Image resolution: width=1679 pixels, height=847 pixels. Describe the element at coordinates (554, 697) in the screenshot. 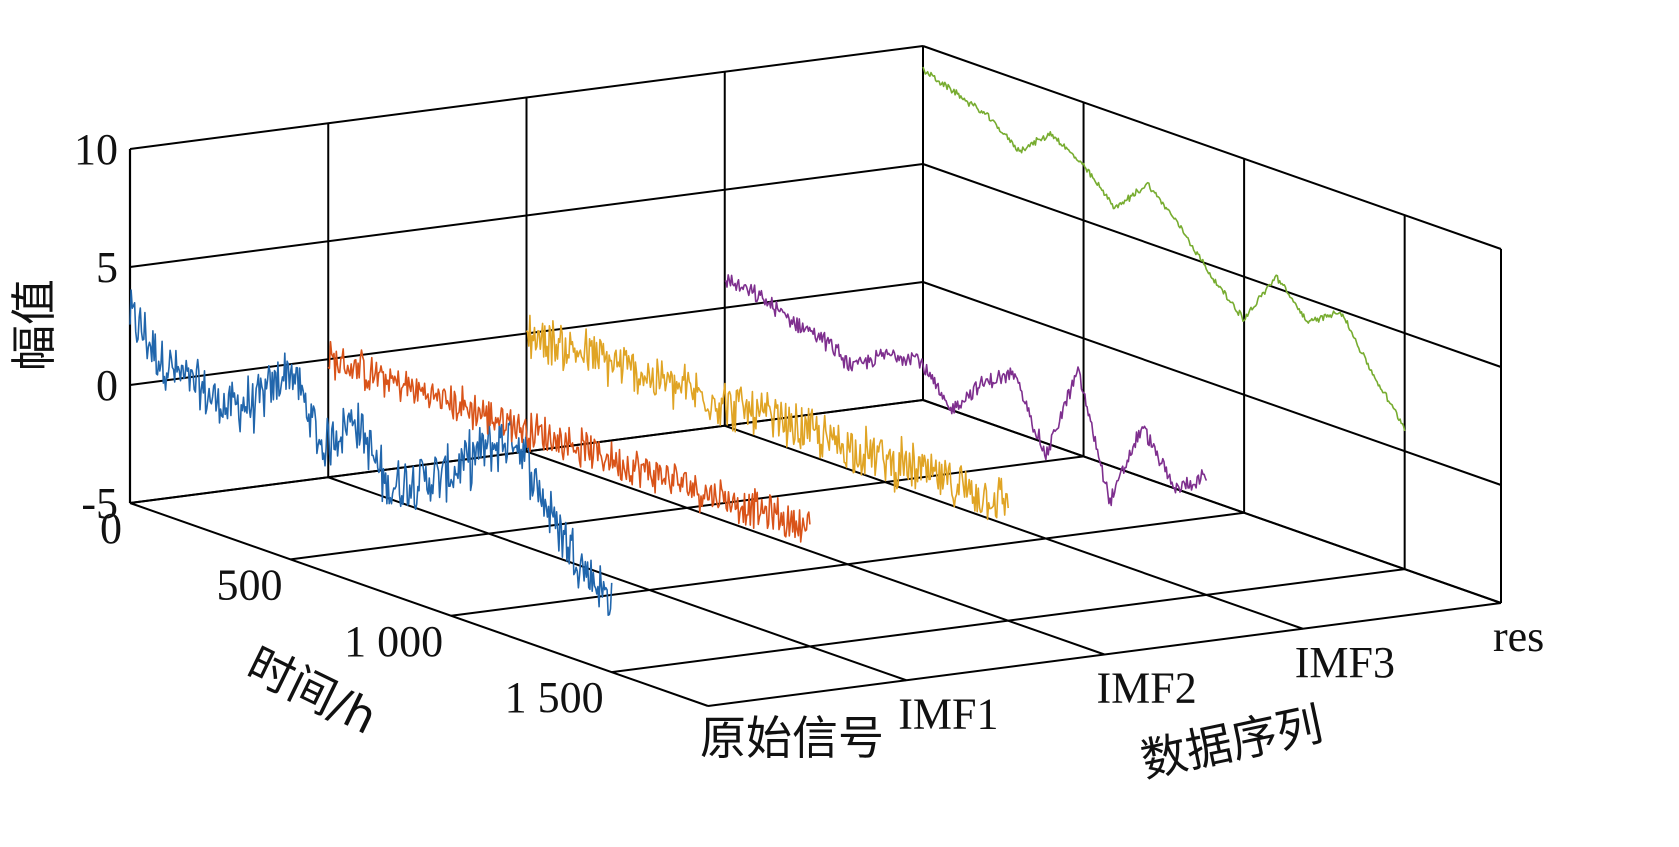

I see `x-tick-label-3: 1 500` at that location.